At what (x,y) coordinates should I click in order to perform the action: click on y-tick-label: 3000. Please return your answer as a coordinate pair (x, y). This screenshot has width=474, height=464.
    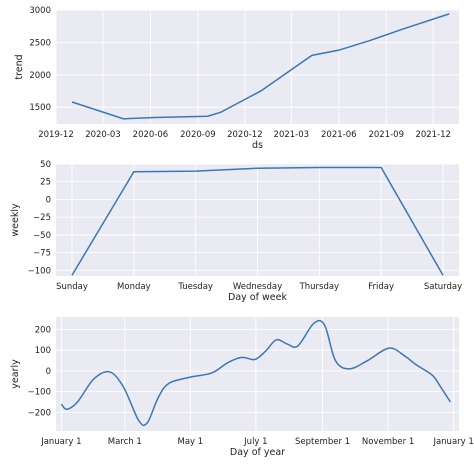
    Looking at the image, I should click on (40, 11).